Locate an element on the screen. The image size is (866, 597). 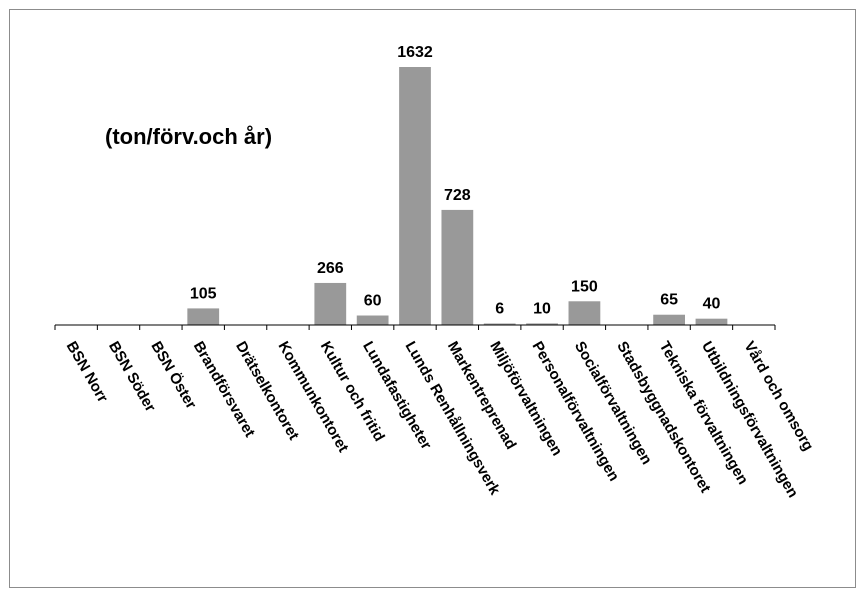
data-label-6: 266 is located at coordinates (330, 268).